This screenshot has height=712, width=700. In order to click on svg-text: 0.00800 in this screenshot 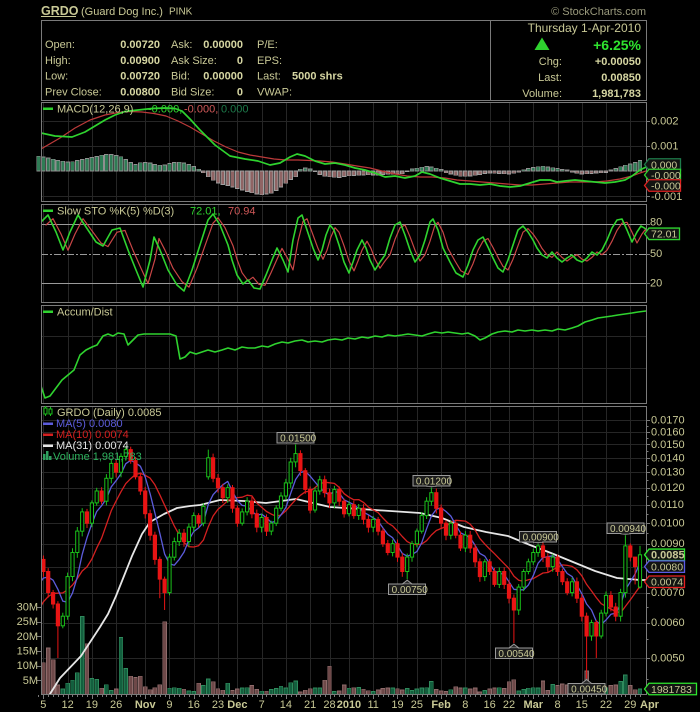, I will do `click(140, 92)`.